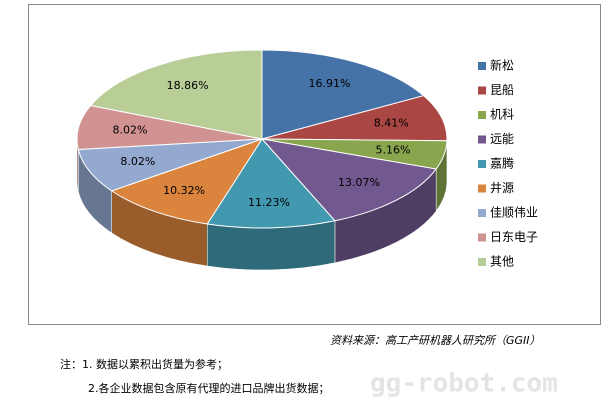 The width and height of the screenshot is (610, 406). What do you see at coordinates (330, 83) in the screenshot?
I see `data-label: 16.91%` at bounding box center [330, 83].